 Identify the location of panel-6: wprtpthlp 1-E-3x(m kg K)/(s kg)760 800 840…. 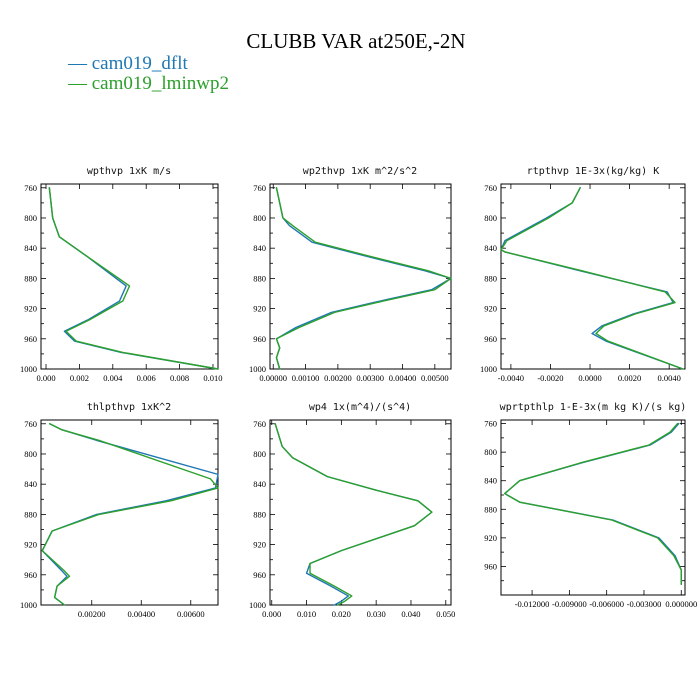
(590, 505).